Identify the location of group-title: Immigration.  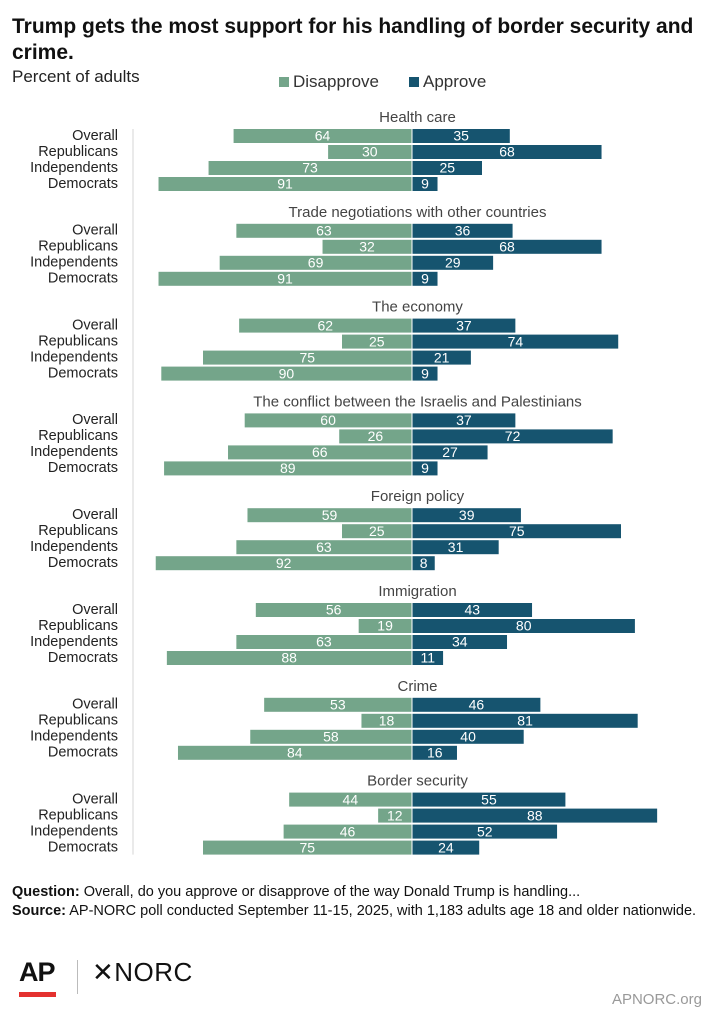
(417, 591).